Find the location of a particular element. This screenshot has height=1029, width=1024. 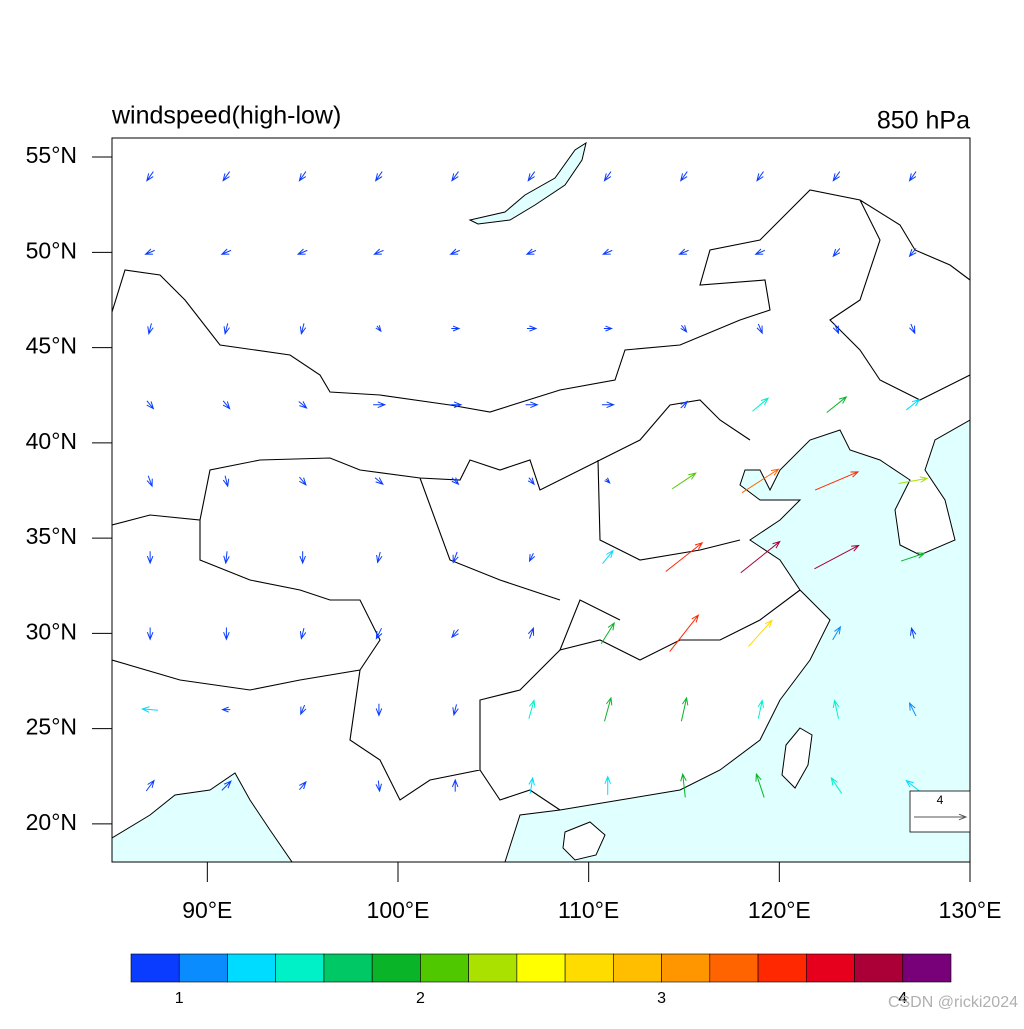

hainan is located at coordinates (584, 841).